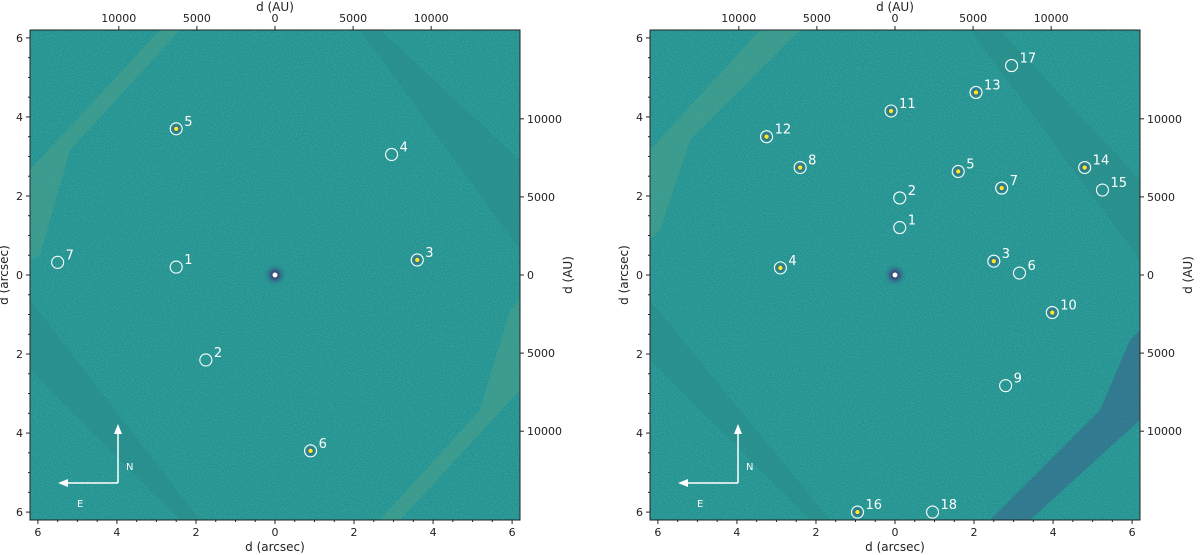 The height and width of the screenshot is (555, 1200). What do you see at coordinates (429, 253) in the screenshot?
I see `source-label: 3` at bounding box center [429, 253].